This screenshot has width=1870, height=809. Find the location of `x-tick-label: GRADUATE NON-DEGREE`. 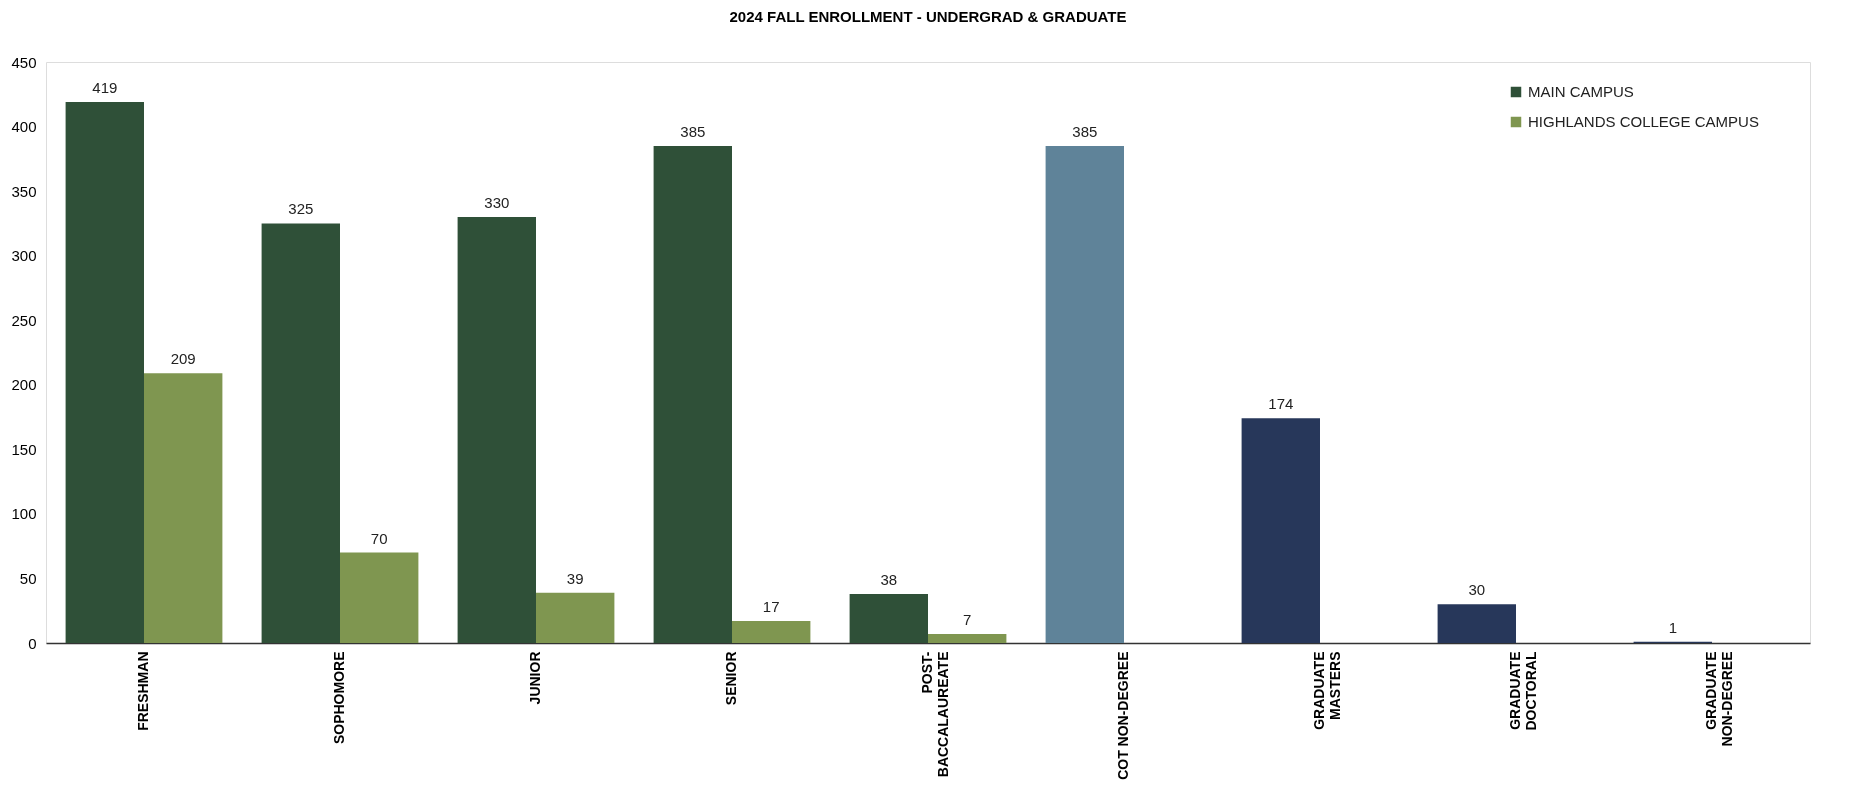

x-tick-label: GRADUATE NON-DEGREE is located at coordinates (1719, 699).